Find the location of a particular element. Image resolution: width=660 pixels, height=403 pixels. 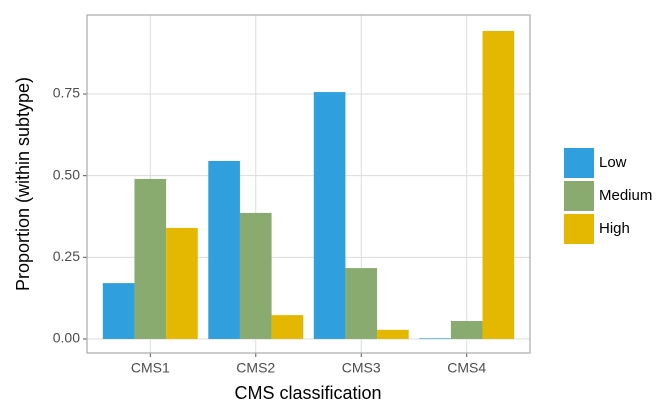

legend-label: Medium is located at coordinates (625, 195).